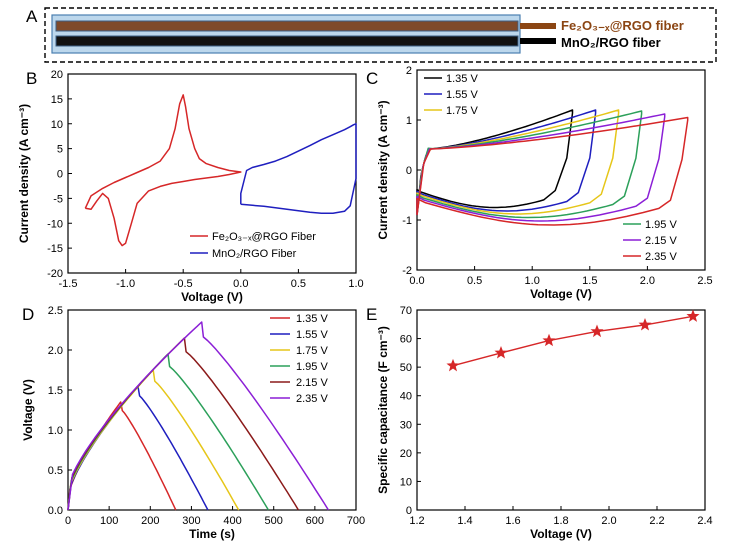  I want to click on x-tick-label: 2.5, so click(704, 281).